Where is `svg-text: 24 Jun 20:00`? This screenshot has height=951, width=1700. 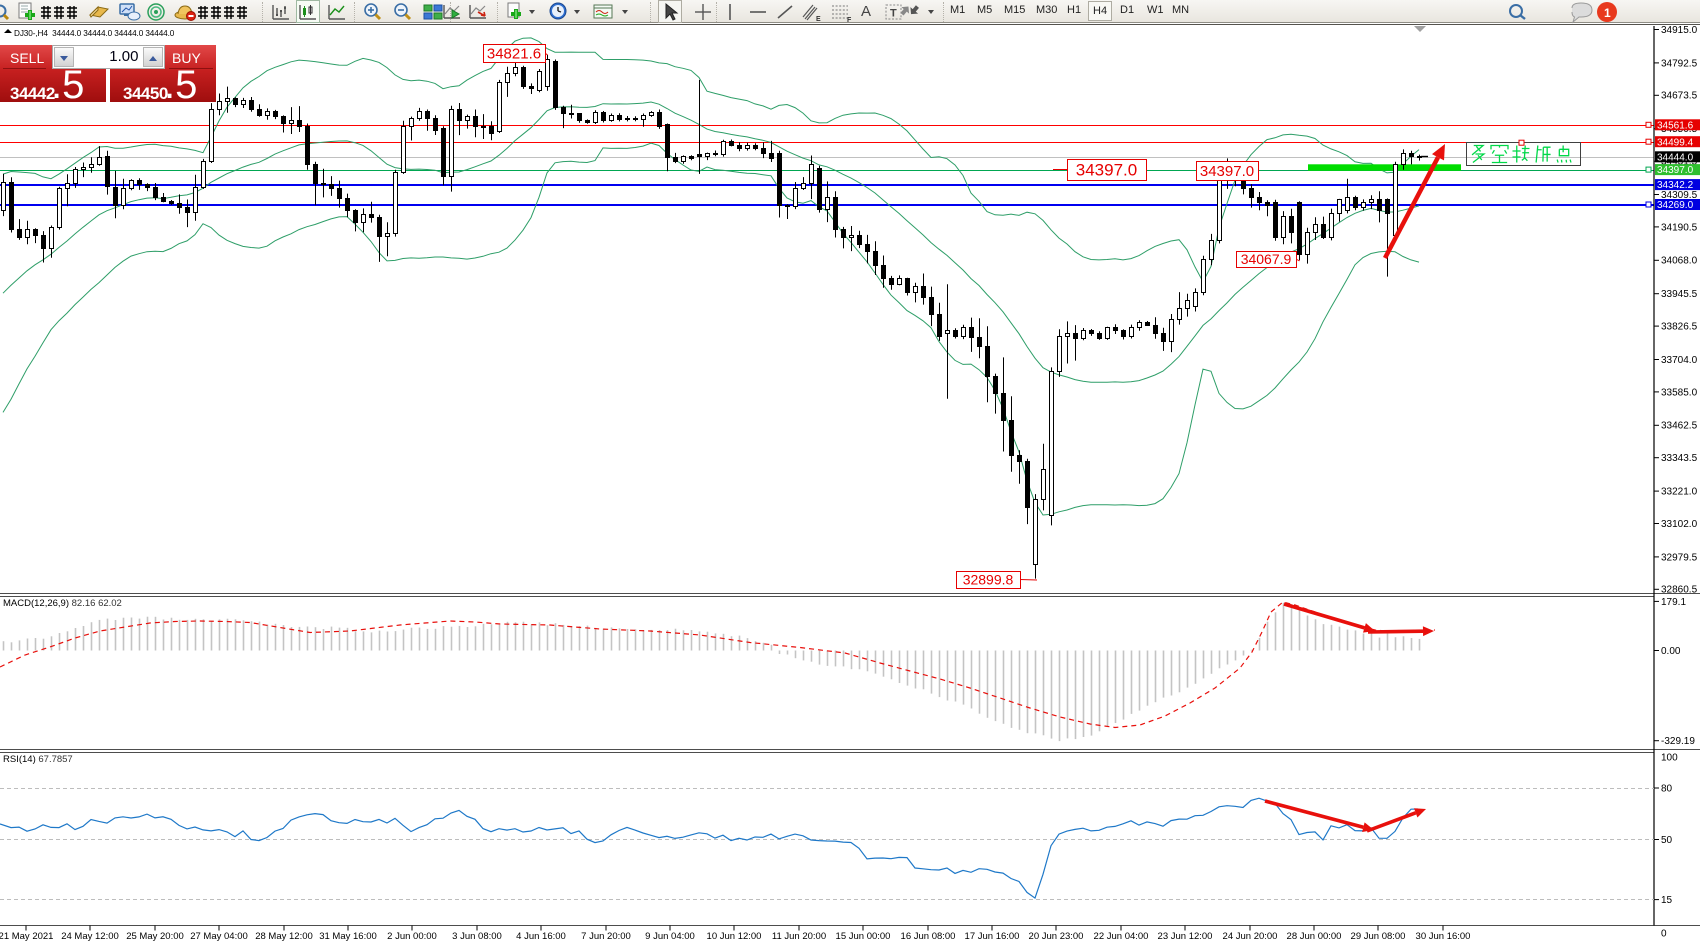 svg-text: 24 Jun 20:00 is located at coordinates (1250, 936).